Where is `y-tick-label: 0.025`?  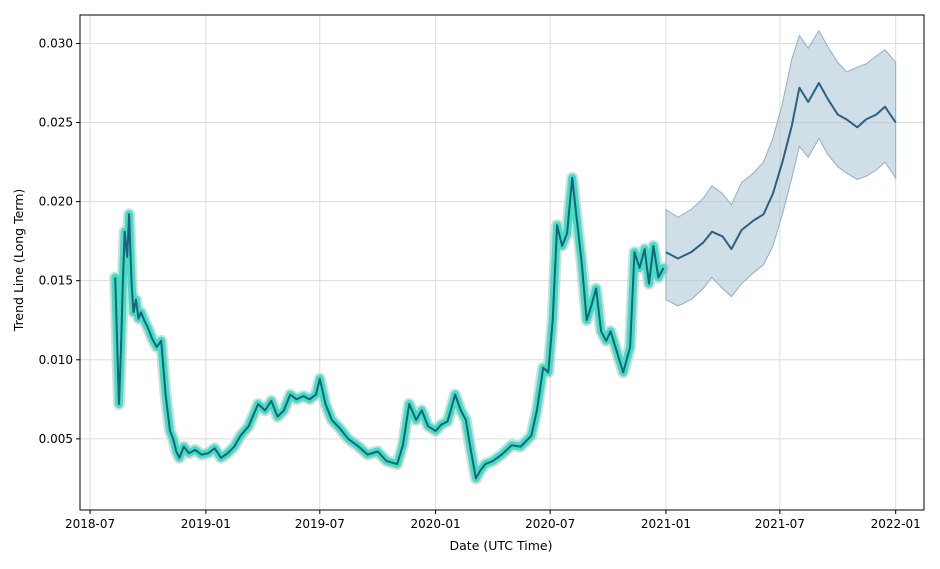 y-tick-label: 0.025 is located at coordinates (56, 123).